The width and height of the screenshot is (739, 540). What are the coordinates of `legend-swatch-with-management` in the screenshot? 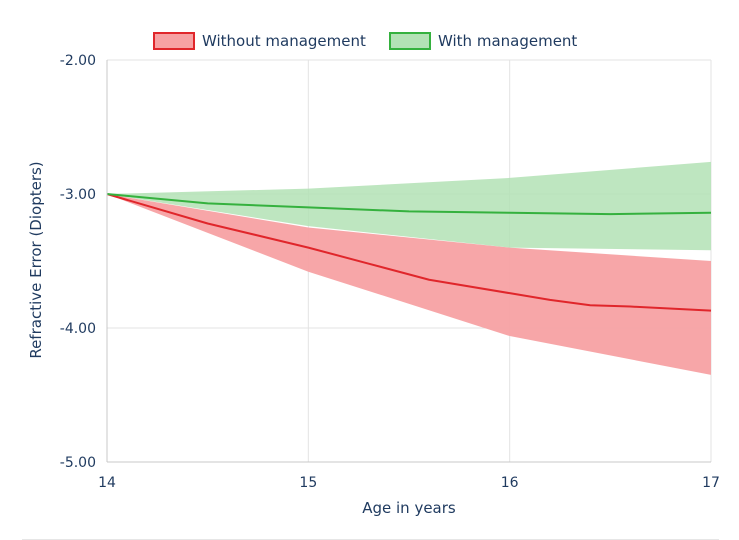 It's located at (410, 41).